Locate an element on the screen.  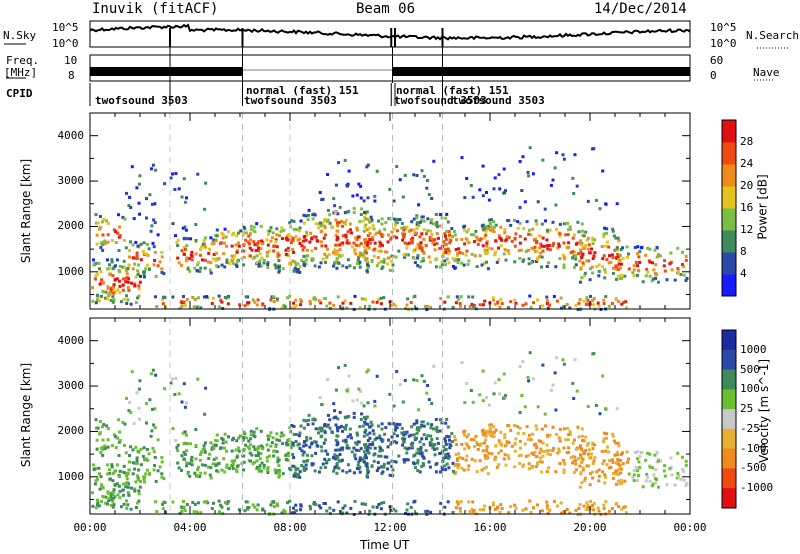
power-ylabel: Slant Range [km] is located at coordinates (26, 211).